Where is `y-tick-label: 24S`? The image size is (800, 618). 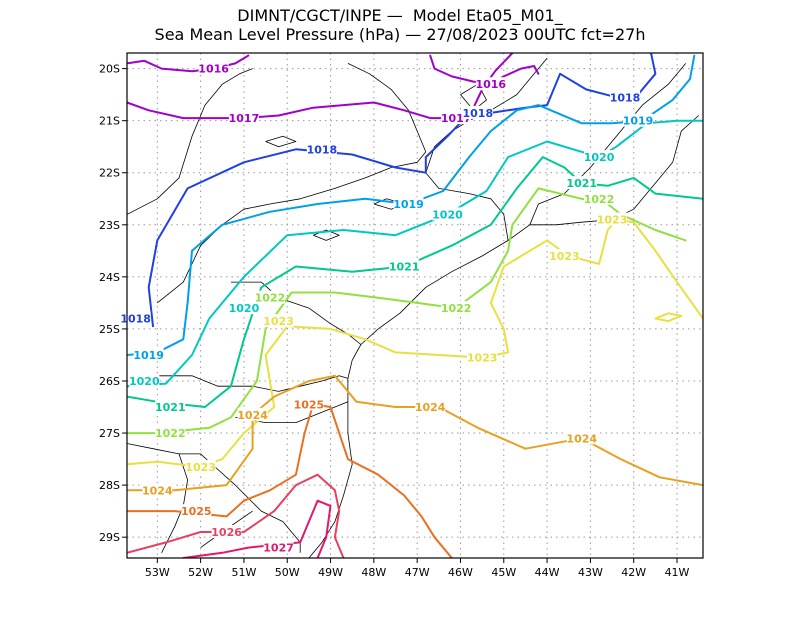
y-tick-label: 24S is located at coordinates (109, 277).